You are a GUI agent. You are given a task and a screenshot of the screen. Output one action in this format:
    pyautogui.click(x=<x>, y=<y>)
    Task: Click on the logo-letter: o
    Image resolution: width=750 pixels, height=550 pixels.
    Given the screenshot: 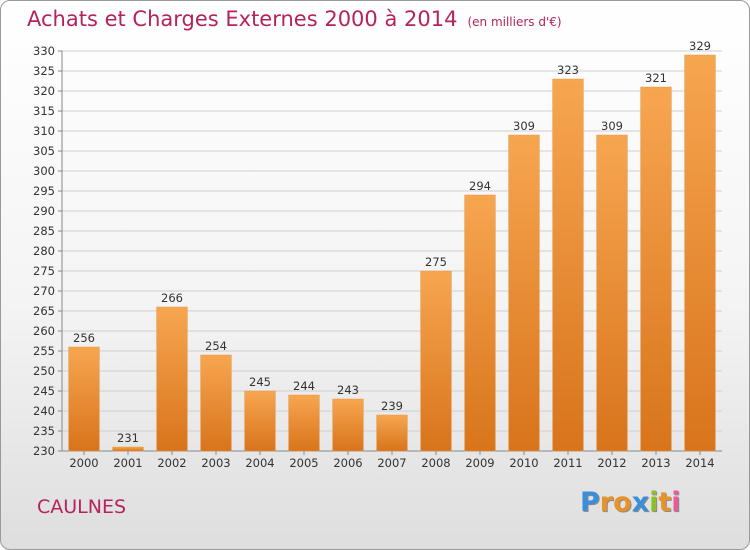 What is the action you would take?
    pyautogui.click(x=622, y=502)
    